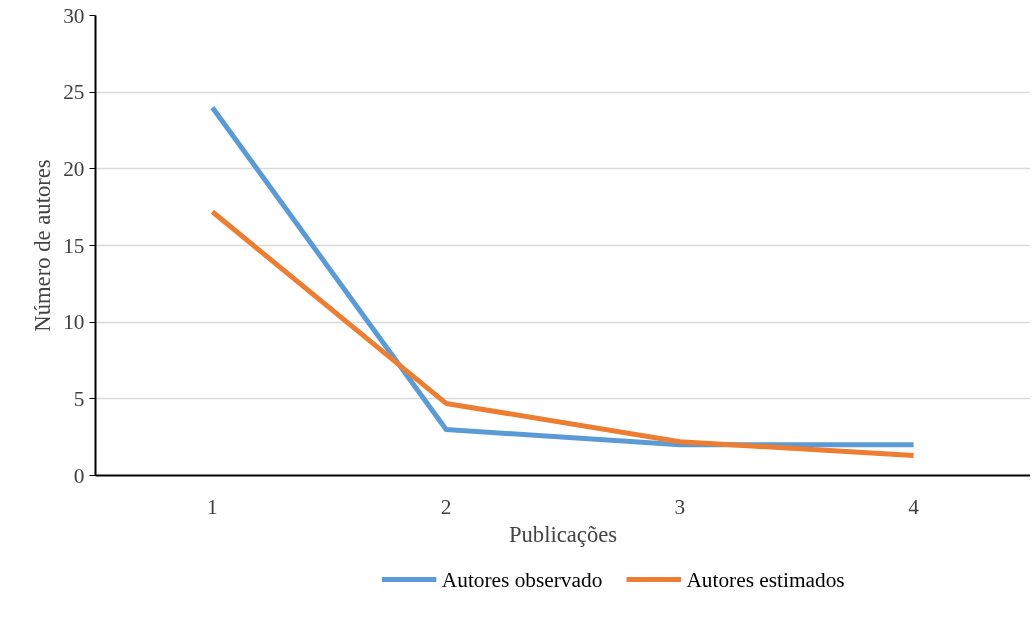  What do you see at coordinates (212, 506) in the screenshot?
I see `x-tick-label: 1` at bounding box center [212, 506].